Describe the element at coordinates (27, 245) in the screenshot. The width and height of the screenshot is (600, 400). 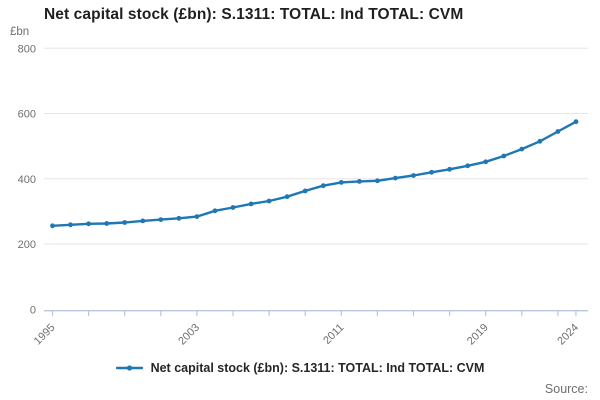
I see `y-axis-tick-label: 200` at that location.